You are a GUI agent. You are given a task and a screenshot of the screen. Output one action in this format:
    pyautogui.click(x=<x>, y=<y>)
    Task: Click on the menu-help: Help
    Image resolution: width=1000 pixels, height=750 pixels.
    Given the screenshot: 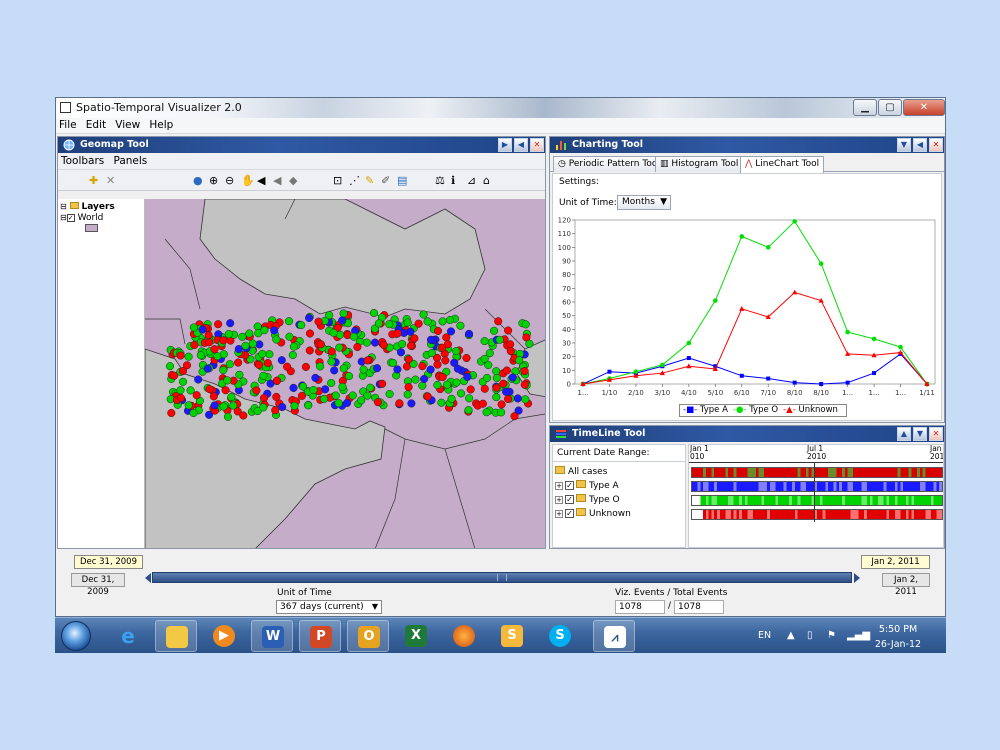 What is the action you would take?
    pyautogui.click(x=161, y=125)
    